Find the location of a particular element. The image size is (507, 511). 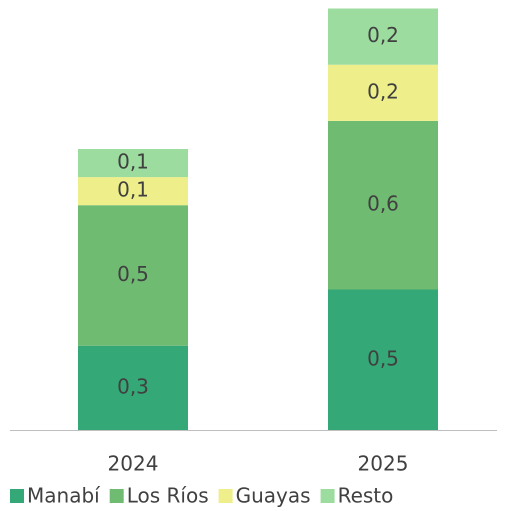

legend-label: Resto is located at coordinates (366, 496).